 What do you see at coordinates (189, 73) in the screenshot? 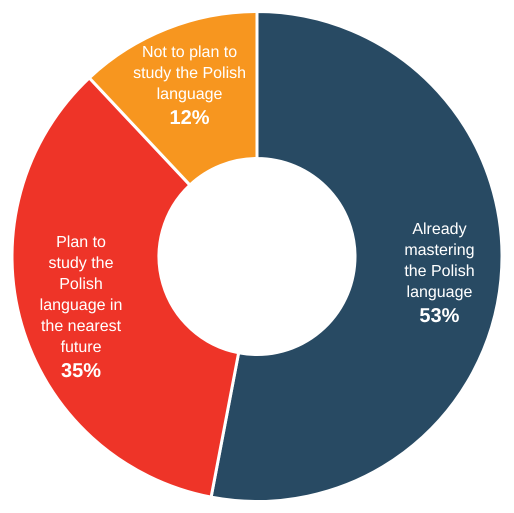
I see `slice-label: Not to plan to study the Polish language` at bounding box center [189, 73].